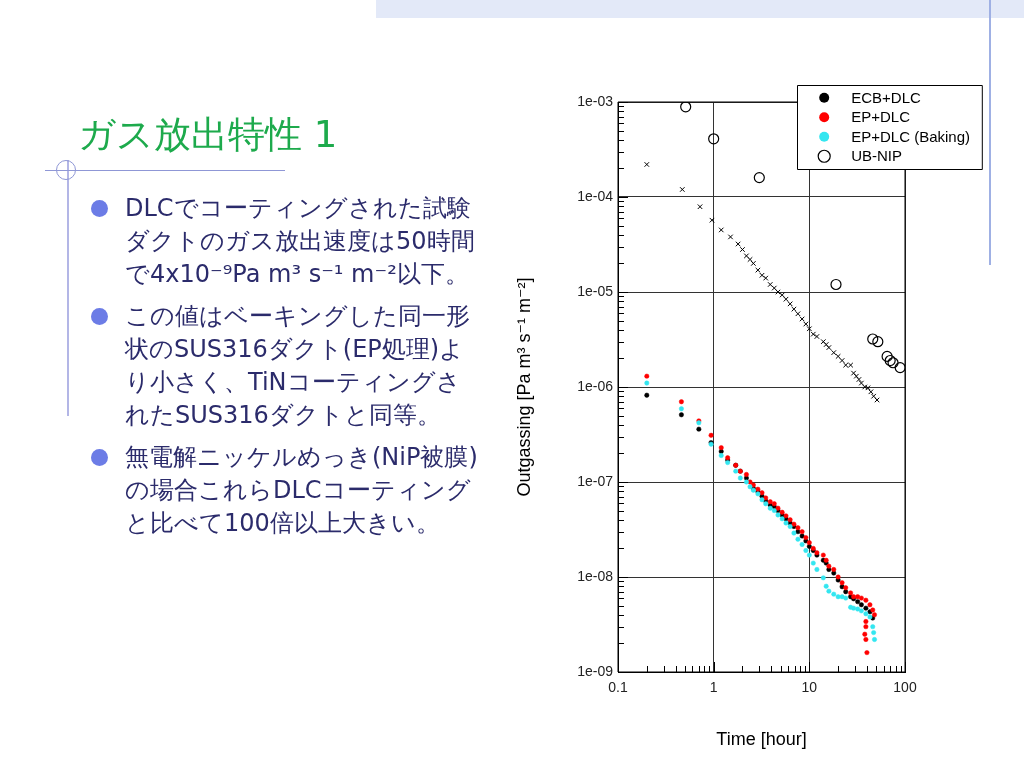  What do you see at coordinates (911, 136) in the screenshot?
I see `legend-label: EP+DLC (Baking)` at bounding box center [911, 136].